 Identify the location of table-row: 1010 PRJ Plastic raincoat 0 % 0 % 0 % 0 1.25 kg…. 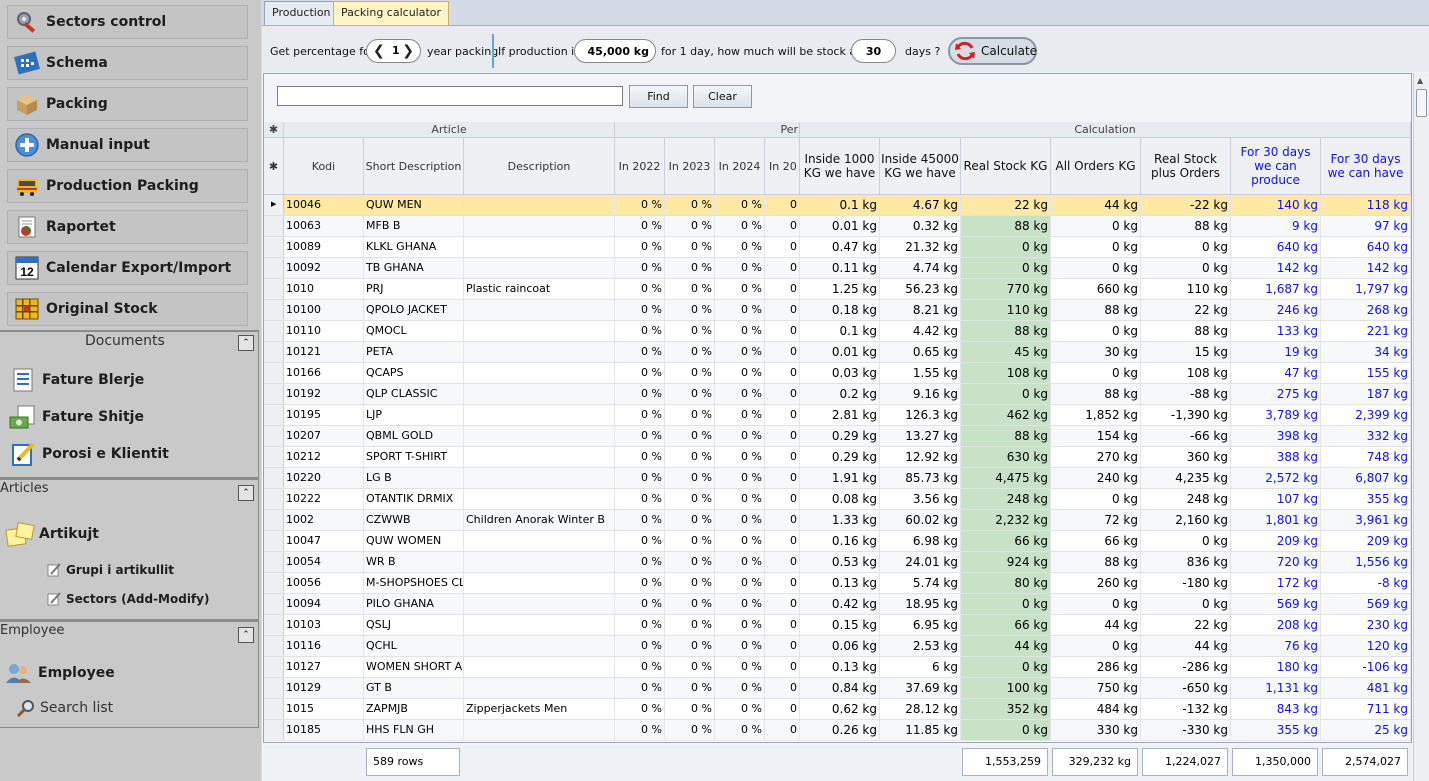
(837, 289).